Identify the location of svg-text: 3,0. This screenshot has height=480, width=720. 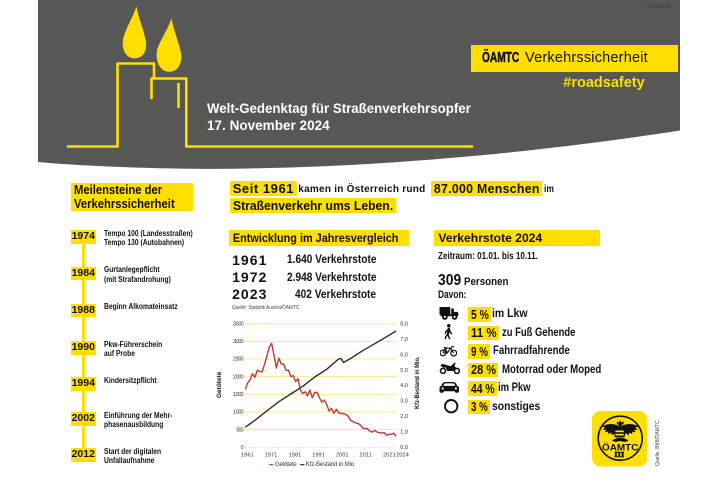
(404, 402).